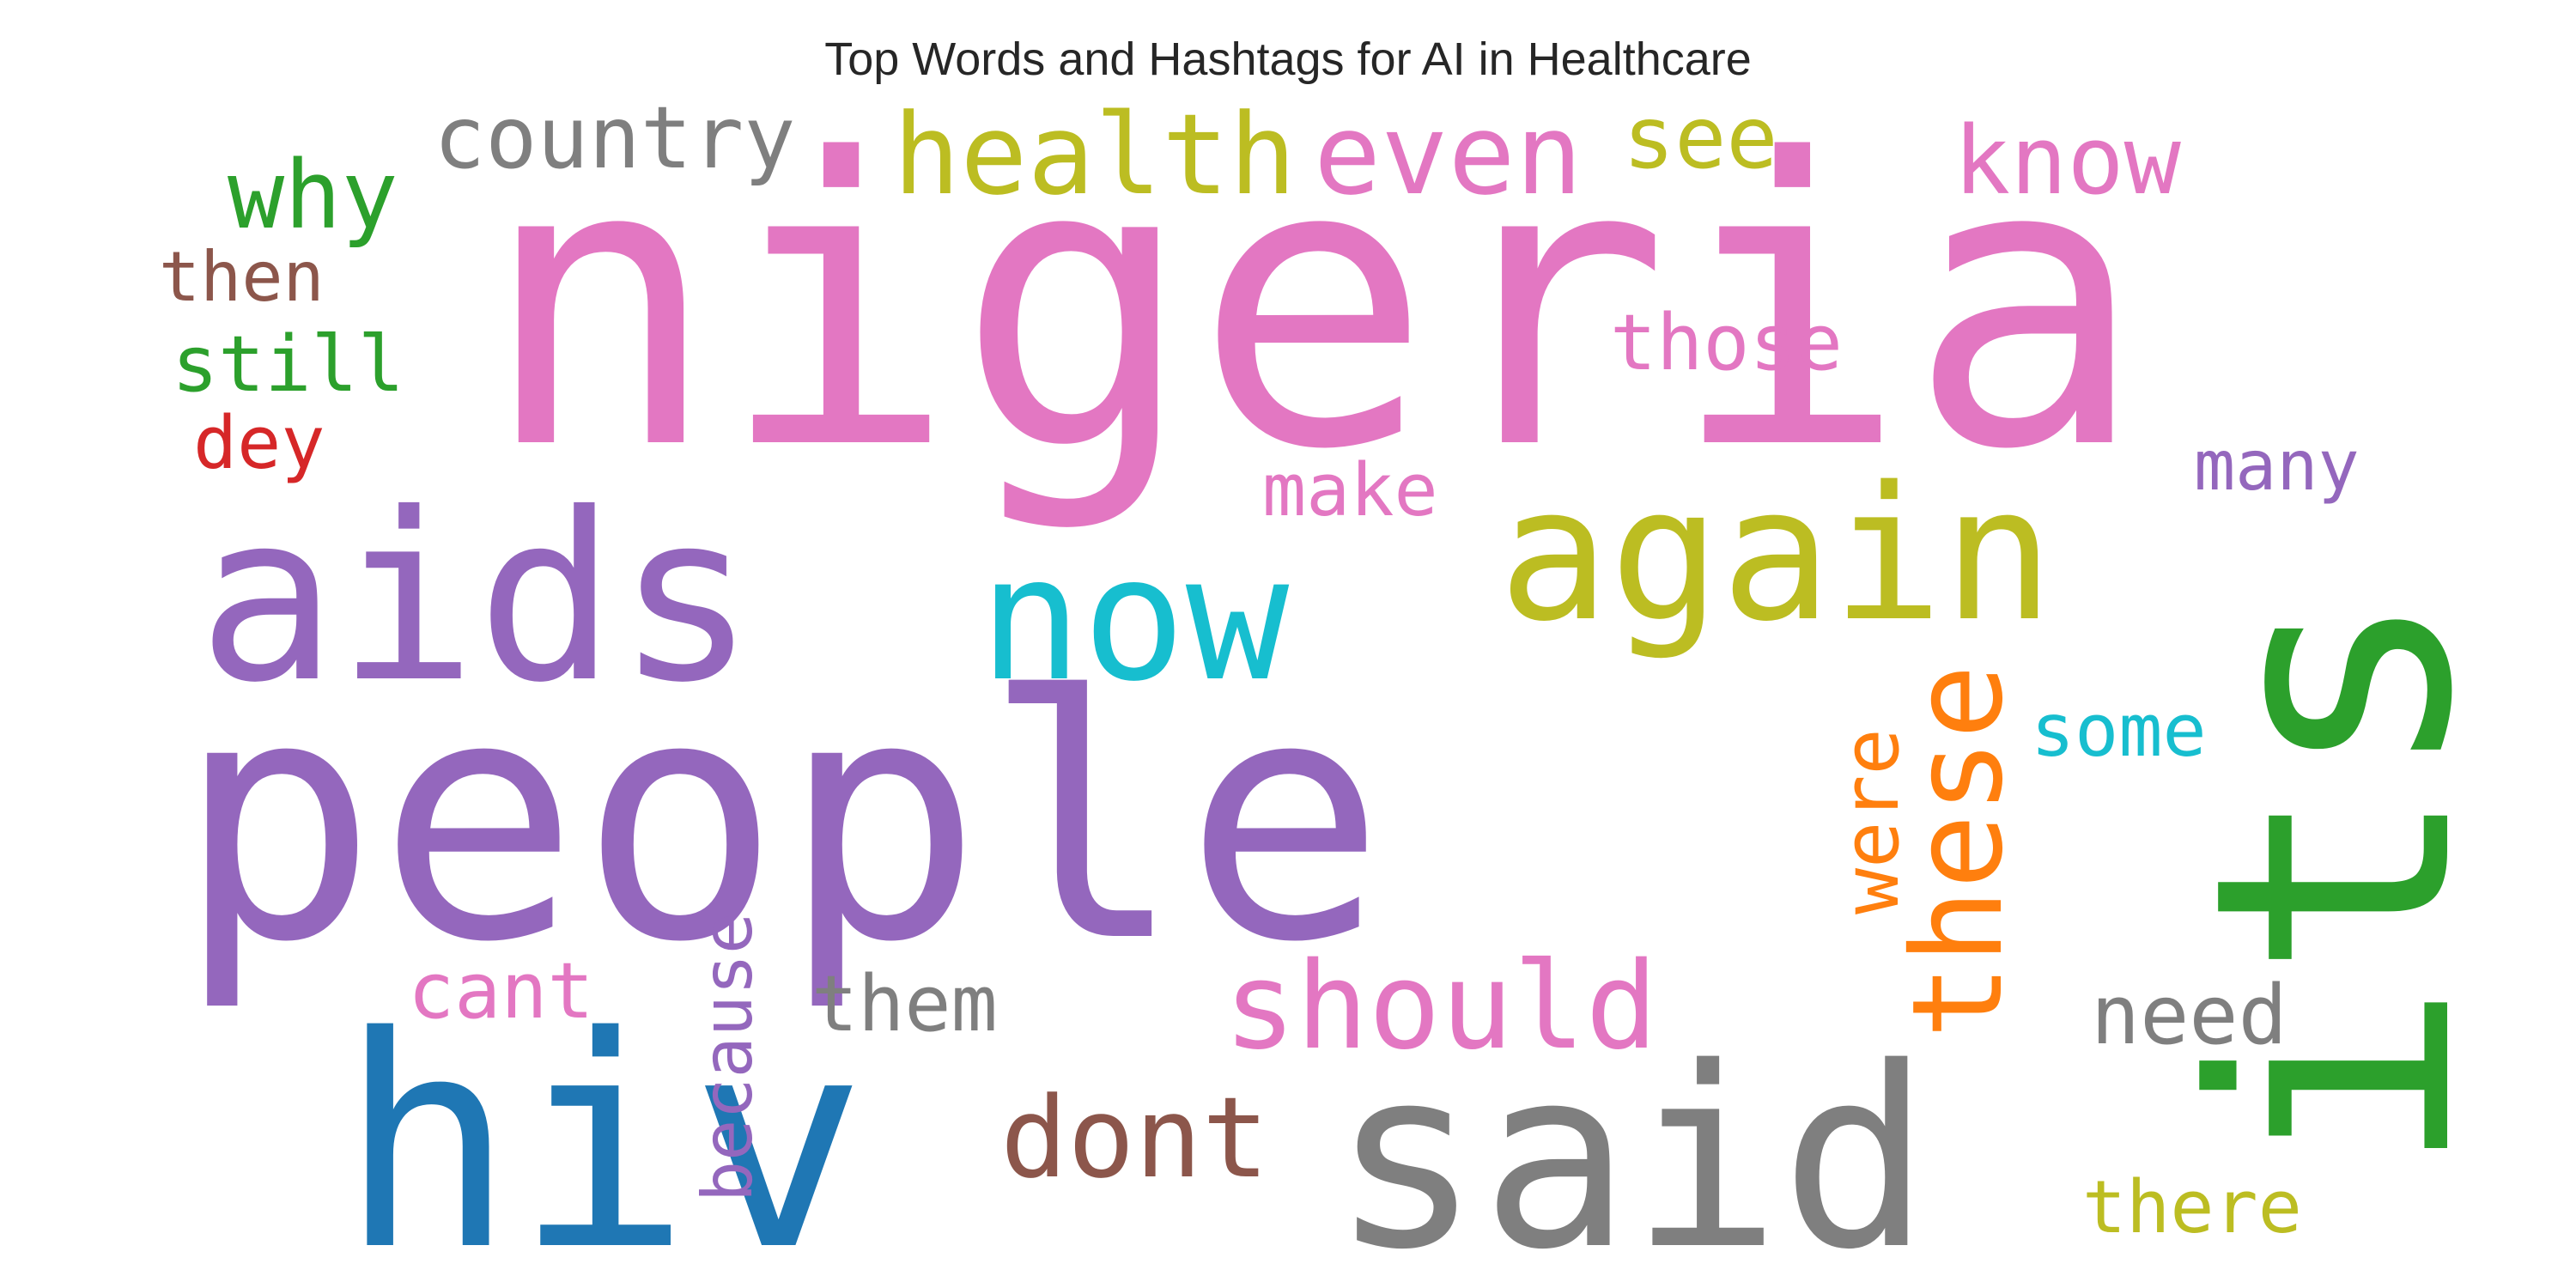 Image resolution: width=2576 pixels, height=1288 pixels. What do you see at coordinates (781, 820) in the screenshot?
I see `word-people: people` at bounding box center [781, 820].